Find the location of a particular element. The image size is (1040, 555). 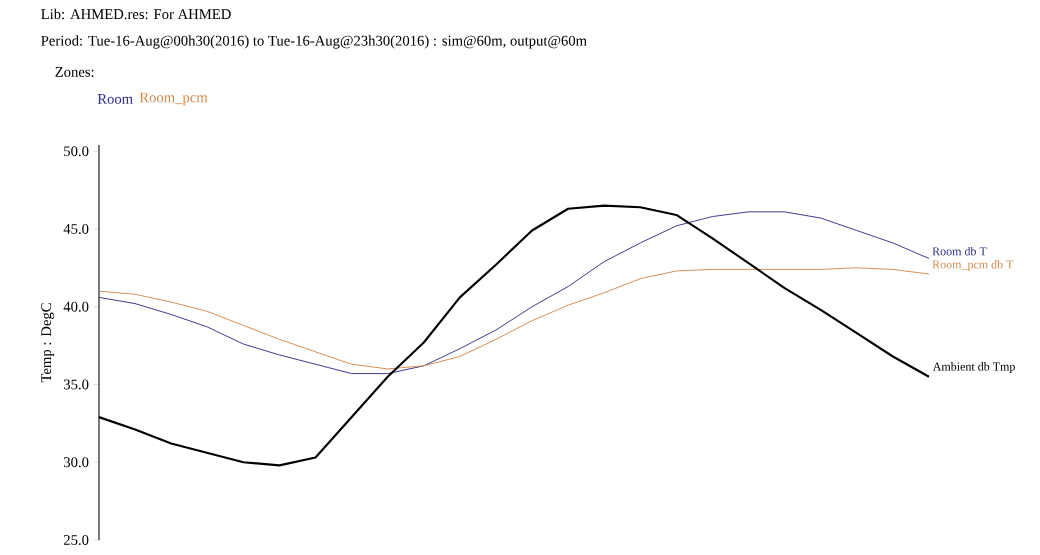

y-tick-label: 50.0 is located at coordinates (76, 151).